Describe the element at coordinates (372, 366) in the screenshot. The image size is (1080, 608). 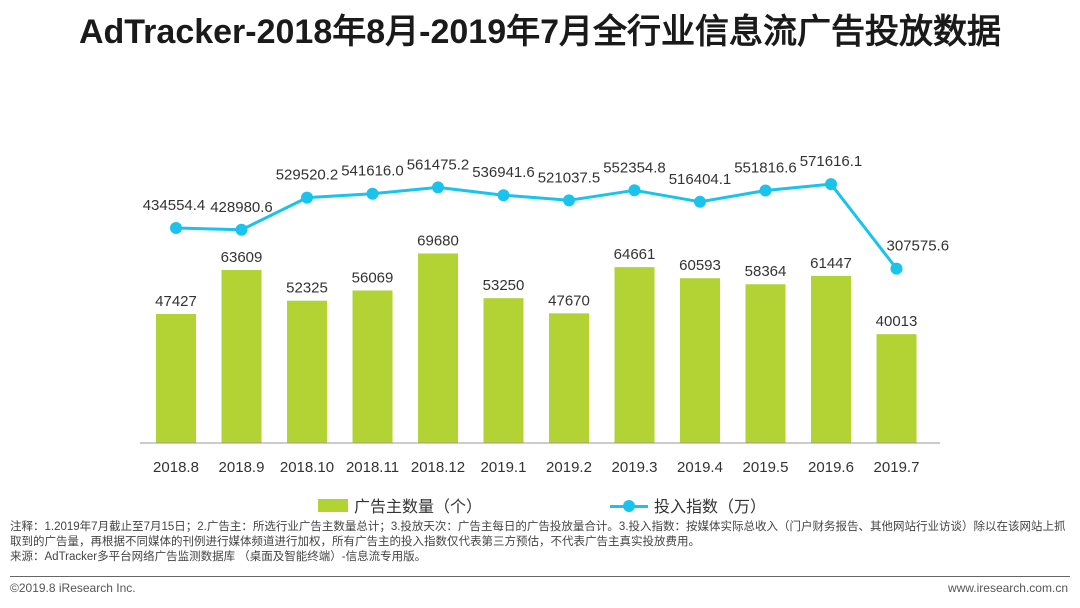
I see `bar-2018.11` at that location.